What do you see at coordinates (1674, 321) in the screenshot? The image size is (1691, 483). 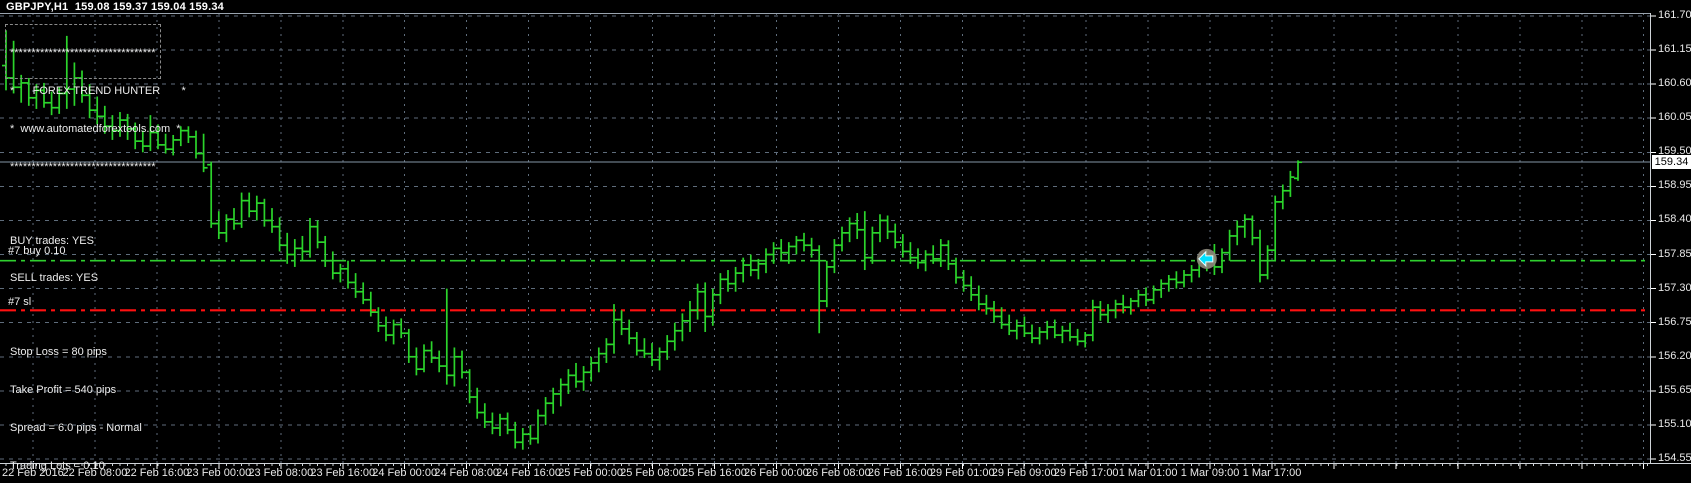 I see `price-tick-label: 156.75` at bounding box center [1674, 321].